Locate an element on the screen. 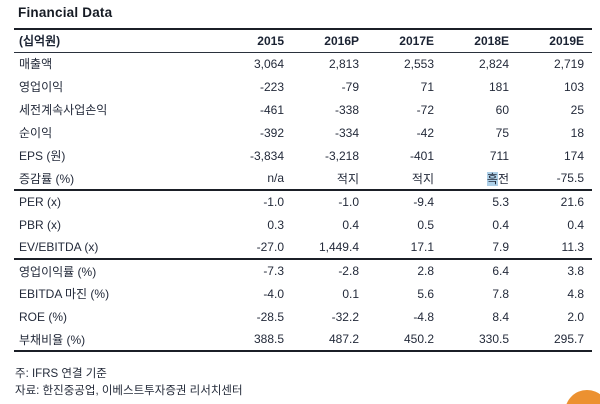  cell-value: -4.8 is located at coordinates (423, 316).